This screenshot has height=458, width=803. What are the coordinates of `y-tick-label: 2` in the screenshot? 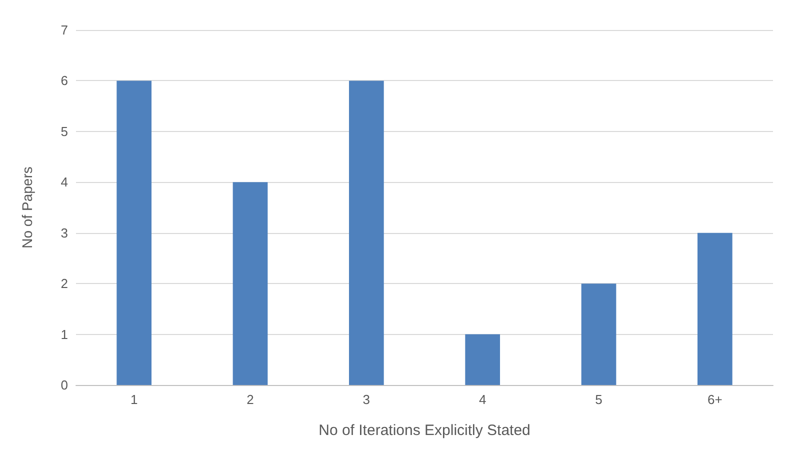 It's located at (64, 284).